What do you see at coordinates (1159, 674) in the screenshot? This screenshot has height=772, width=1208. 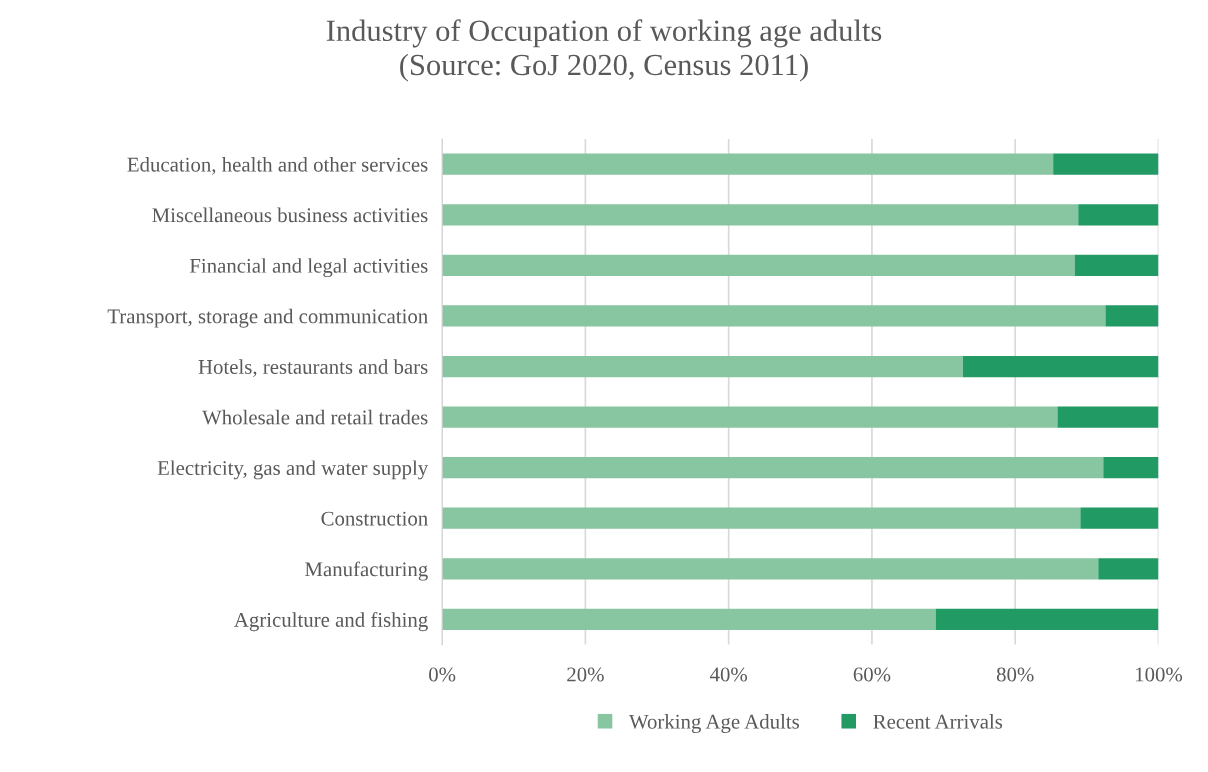 I see `x-tick-label: 100%` at bounding box center [1159, 674].